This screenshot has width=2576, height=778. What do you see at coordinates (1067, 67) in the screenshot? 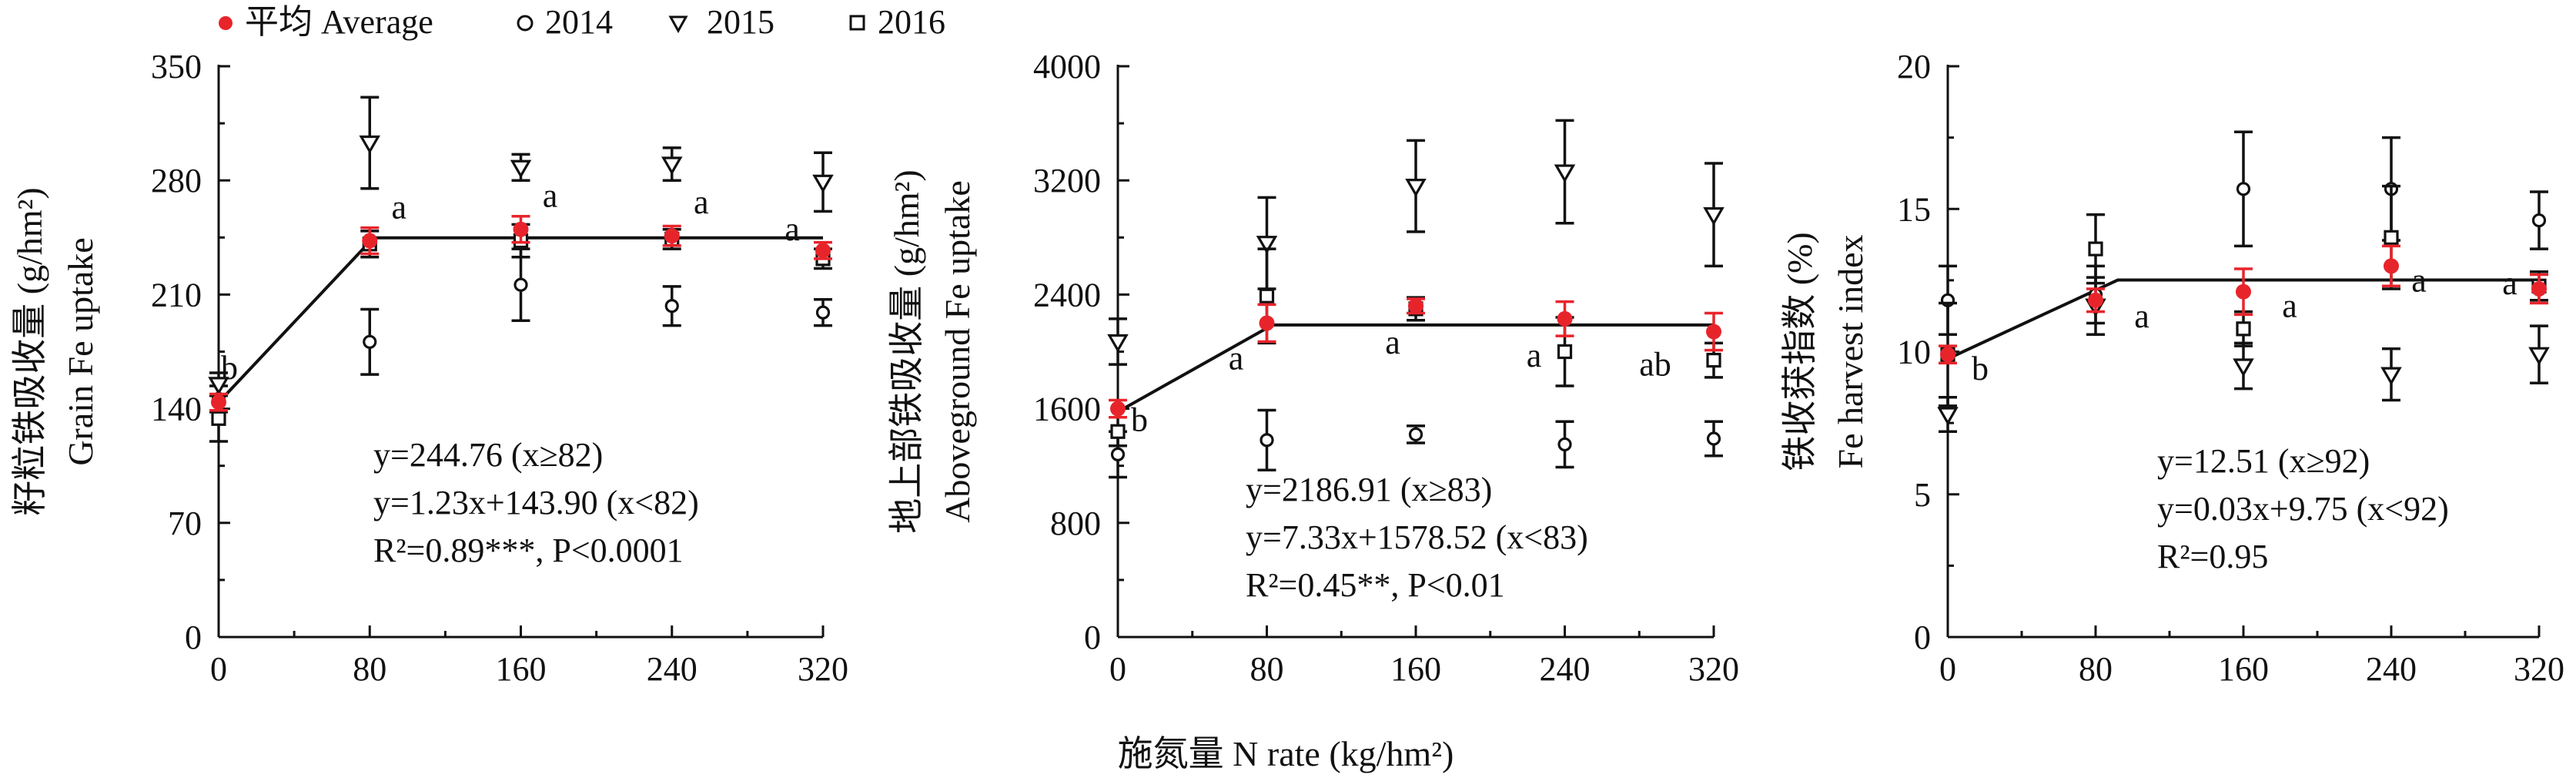
I see `y-tick-label: 4000` at bounding box center [1067, 67].